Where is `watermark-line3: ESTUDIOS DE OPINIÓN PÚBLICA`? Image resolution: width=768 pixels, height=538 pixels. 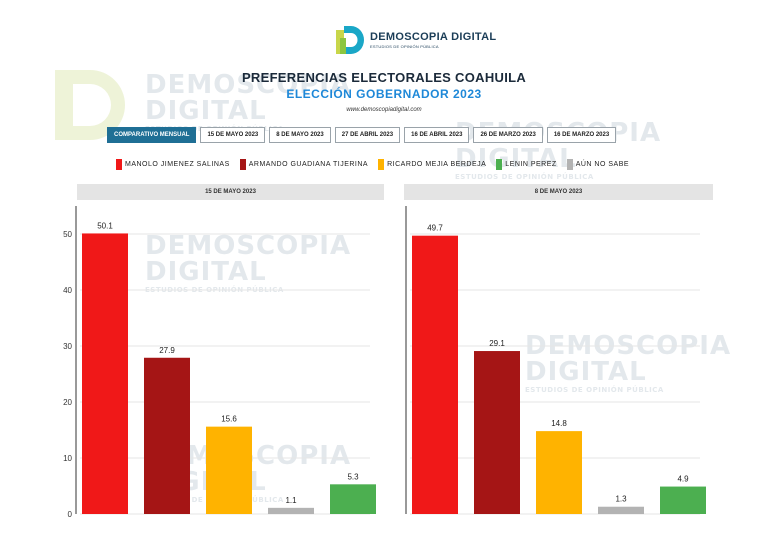 watermark-line3: ESTUDIOS DE OPINIÓN PÚBLICA is located at coordinates (524, 177).